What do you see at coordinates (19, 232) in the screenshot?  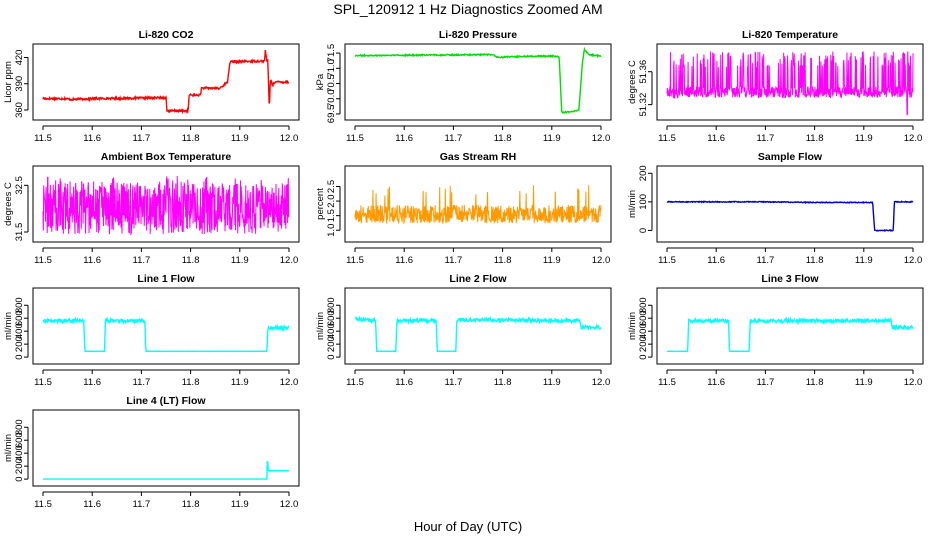 I see `y-tick-label-box_temp-0: 31.5` at bounding box center [19, 232].